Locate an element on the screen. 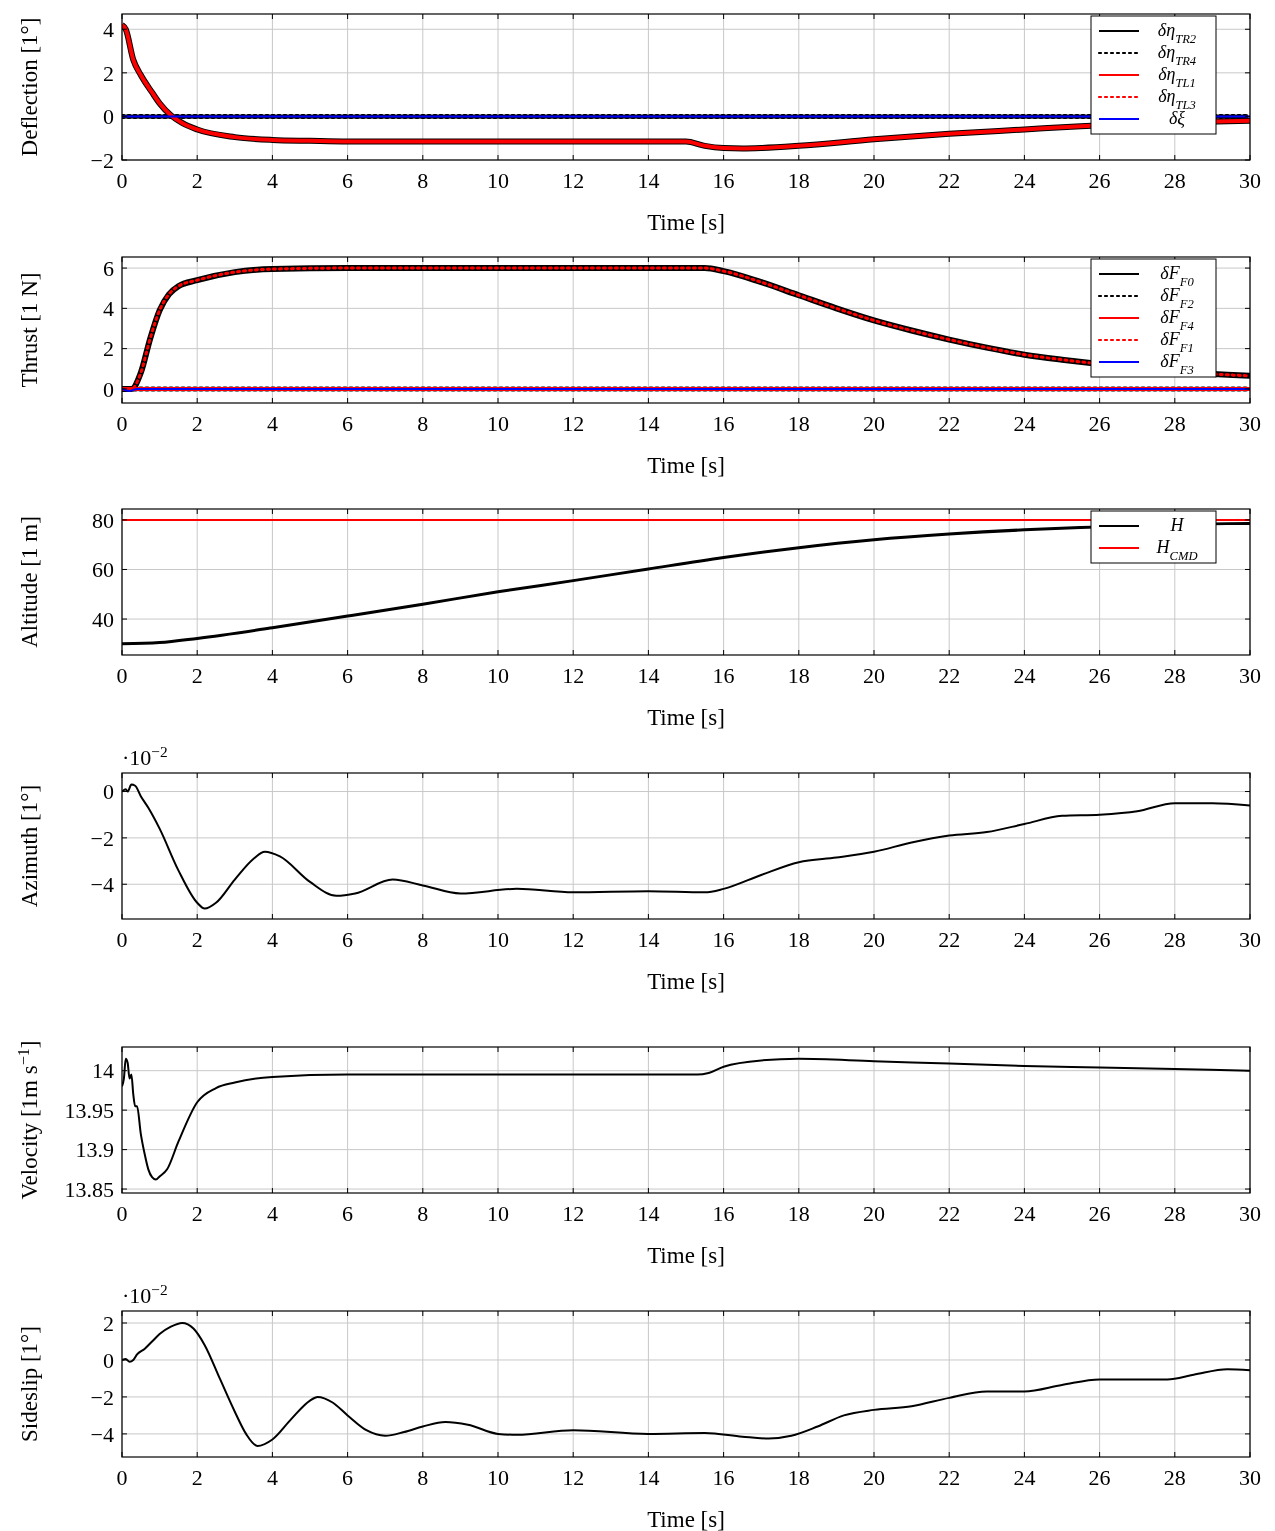 Image resolution: width=1275 pixels, height=1531 pixels. legend-label: H is located at coordinates (1177, 525).